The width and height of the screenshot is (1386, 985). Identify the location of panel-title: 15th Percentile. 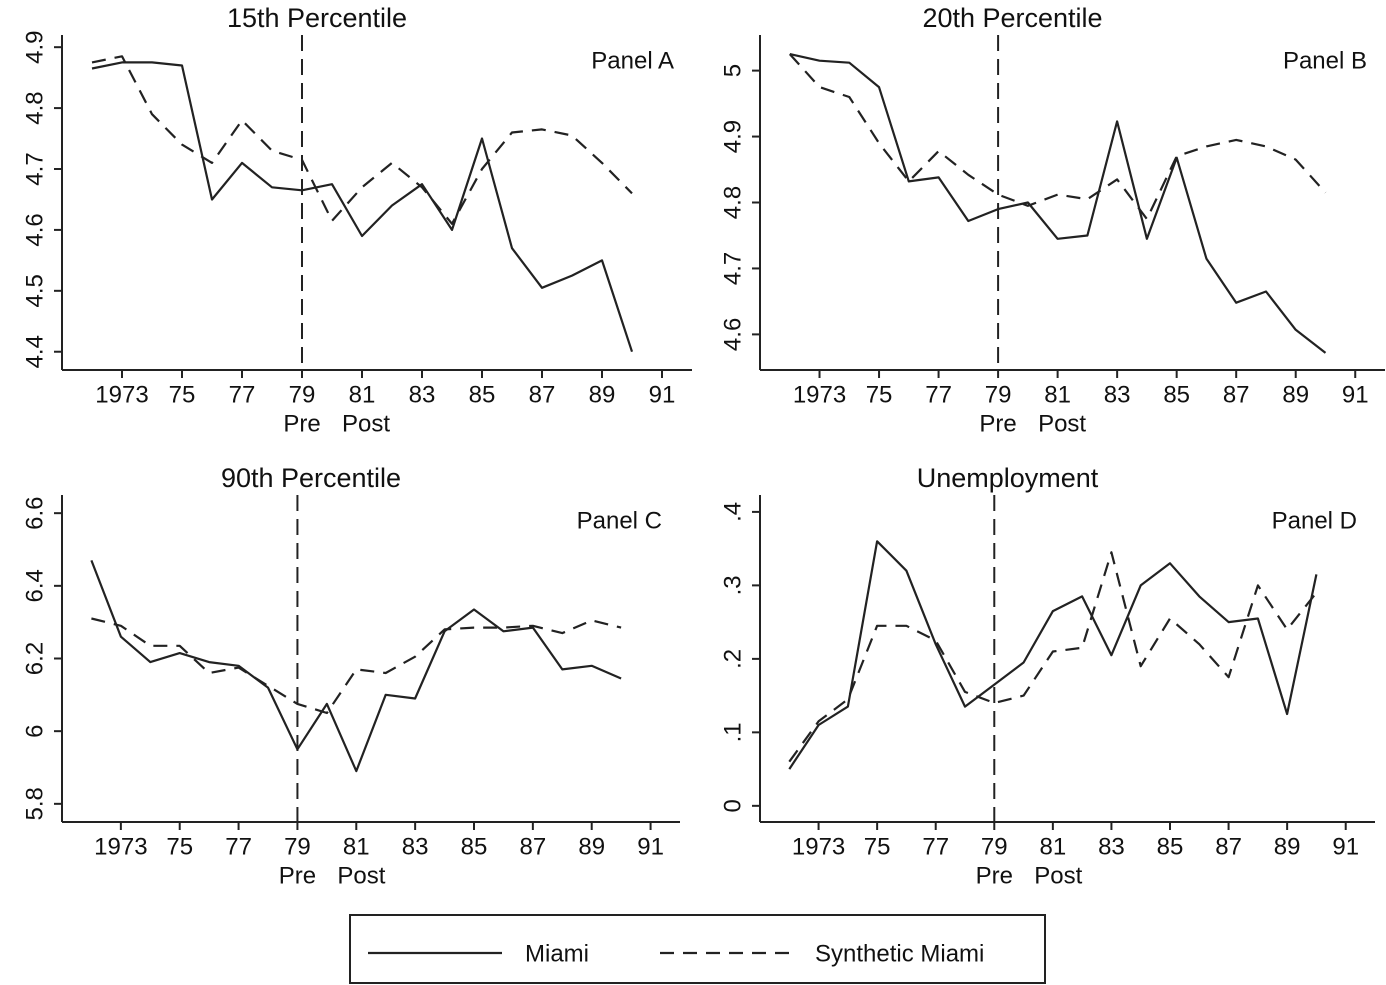
(317, 18).